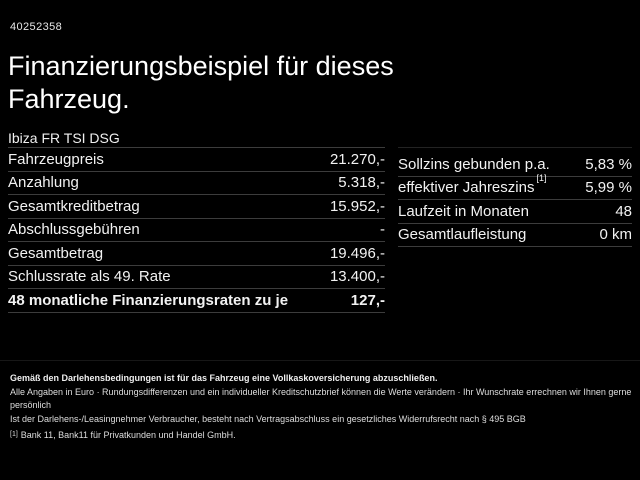 This screenshot has width=640, height=480. I want to click on footer-divider, so click(320, 360).